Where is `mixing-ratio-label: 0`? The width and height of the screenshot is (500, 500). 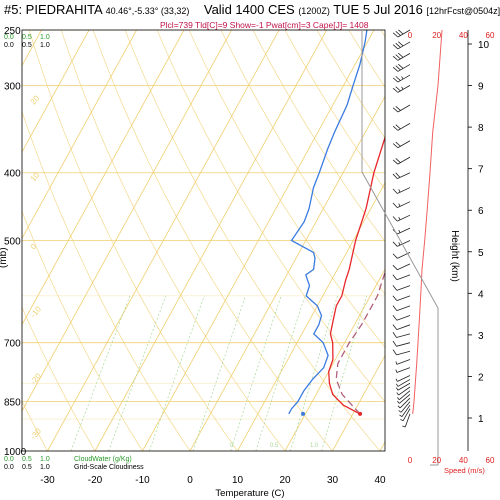
mixing-ratio-label: 0 is located at coordinates (232, 446).